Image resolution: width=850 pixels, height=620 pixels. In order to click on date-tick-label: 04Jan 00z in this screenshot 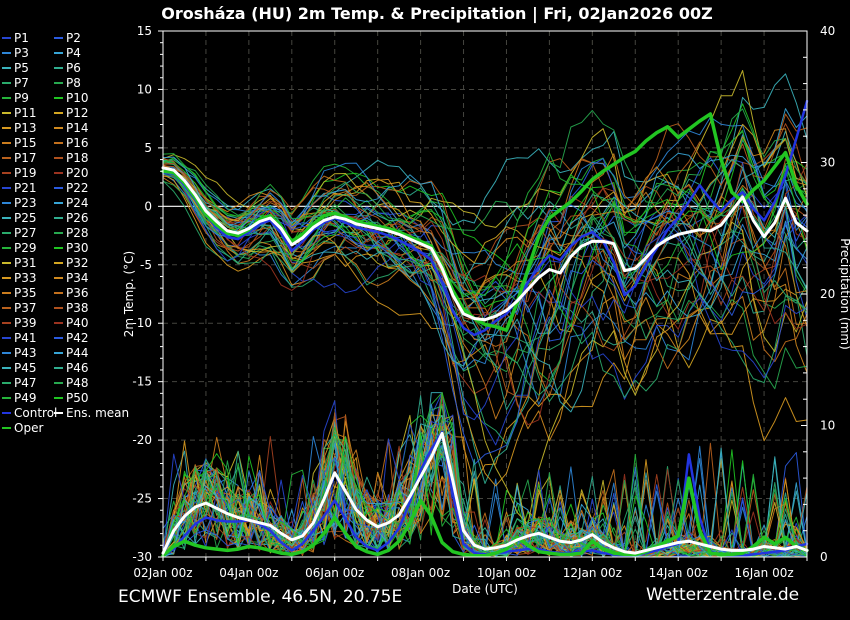, I will do `click(248, 573)`.